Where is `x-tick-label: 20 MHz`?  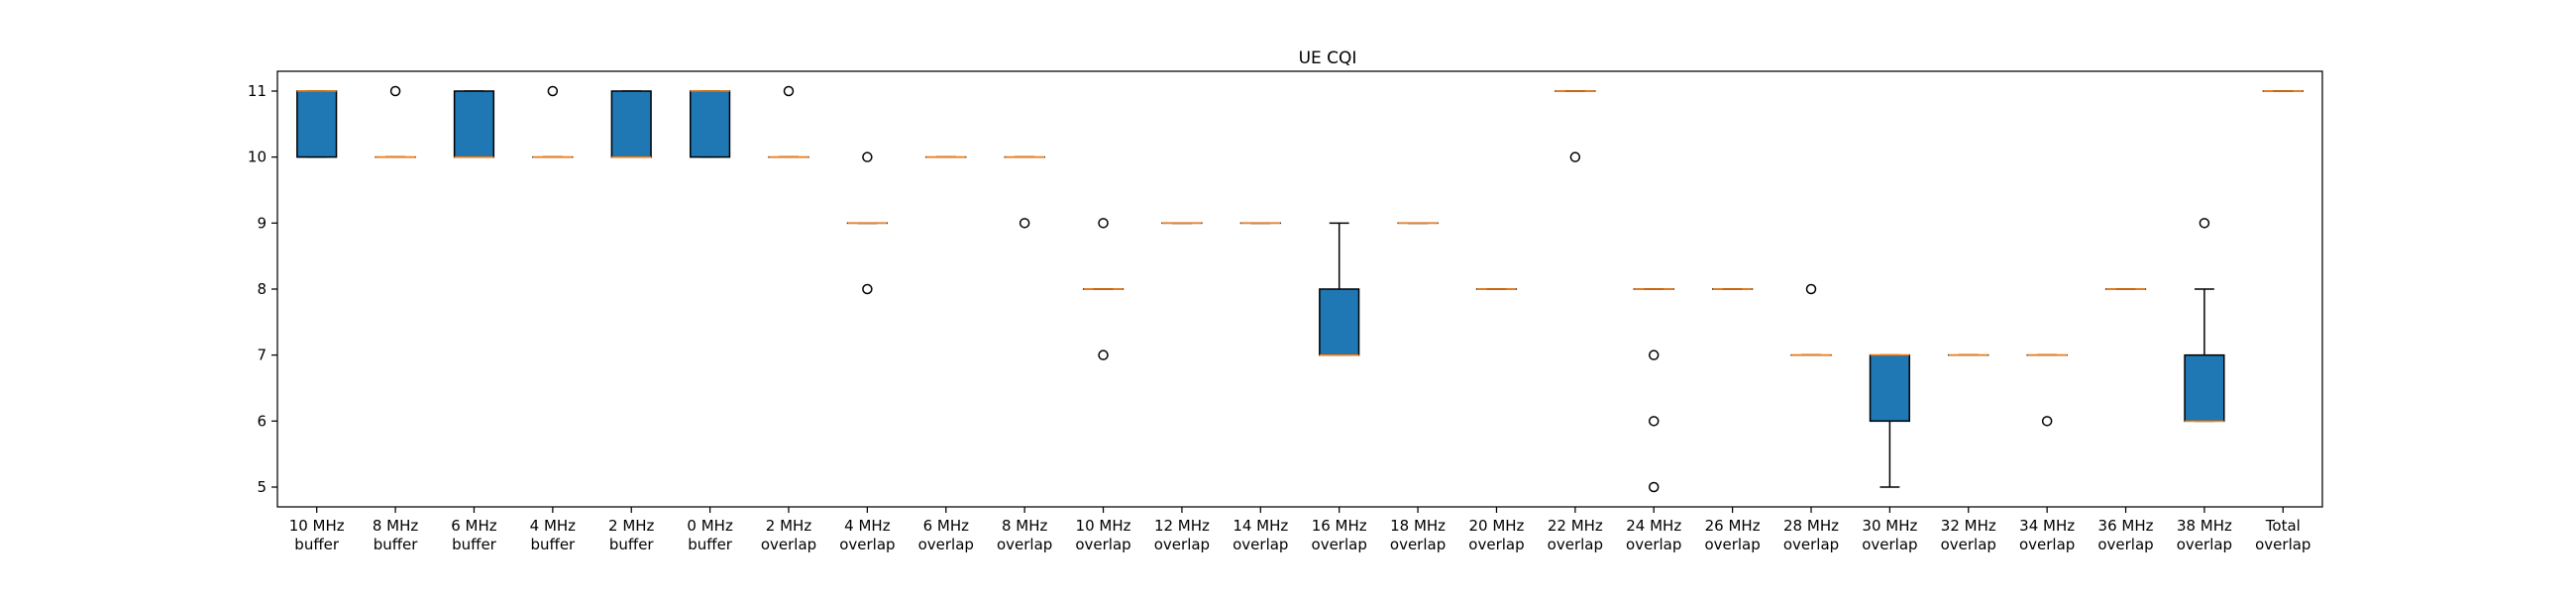 x-tick-label: 20 MHz is located at coordinates (1496, 526).